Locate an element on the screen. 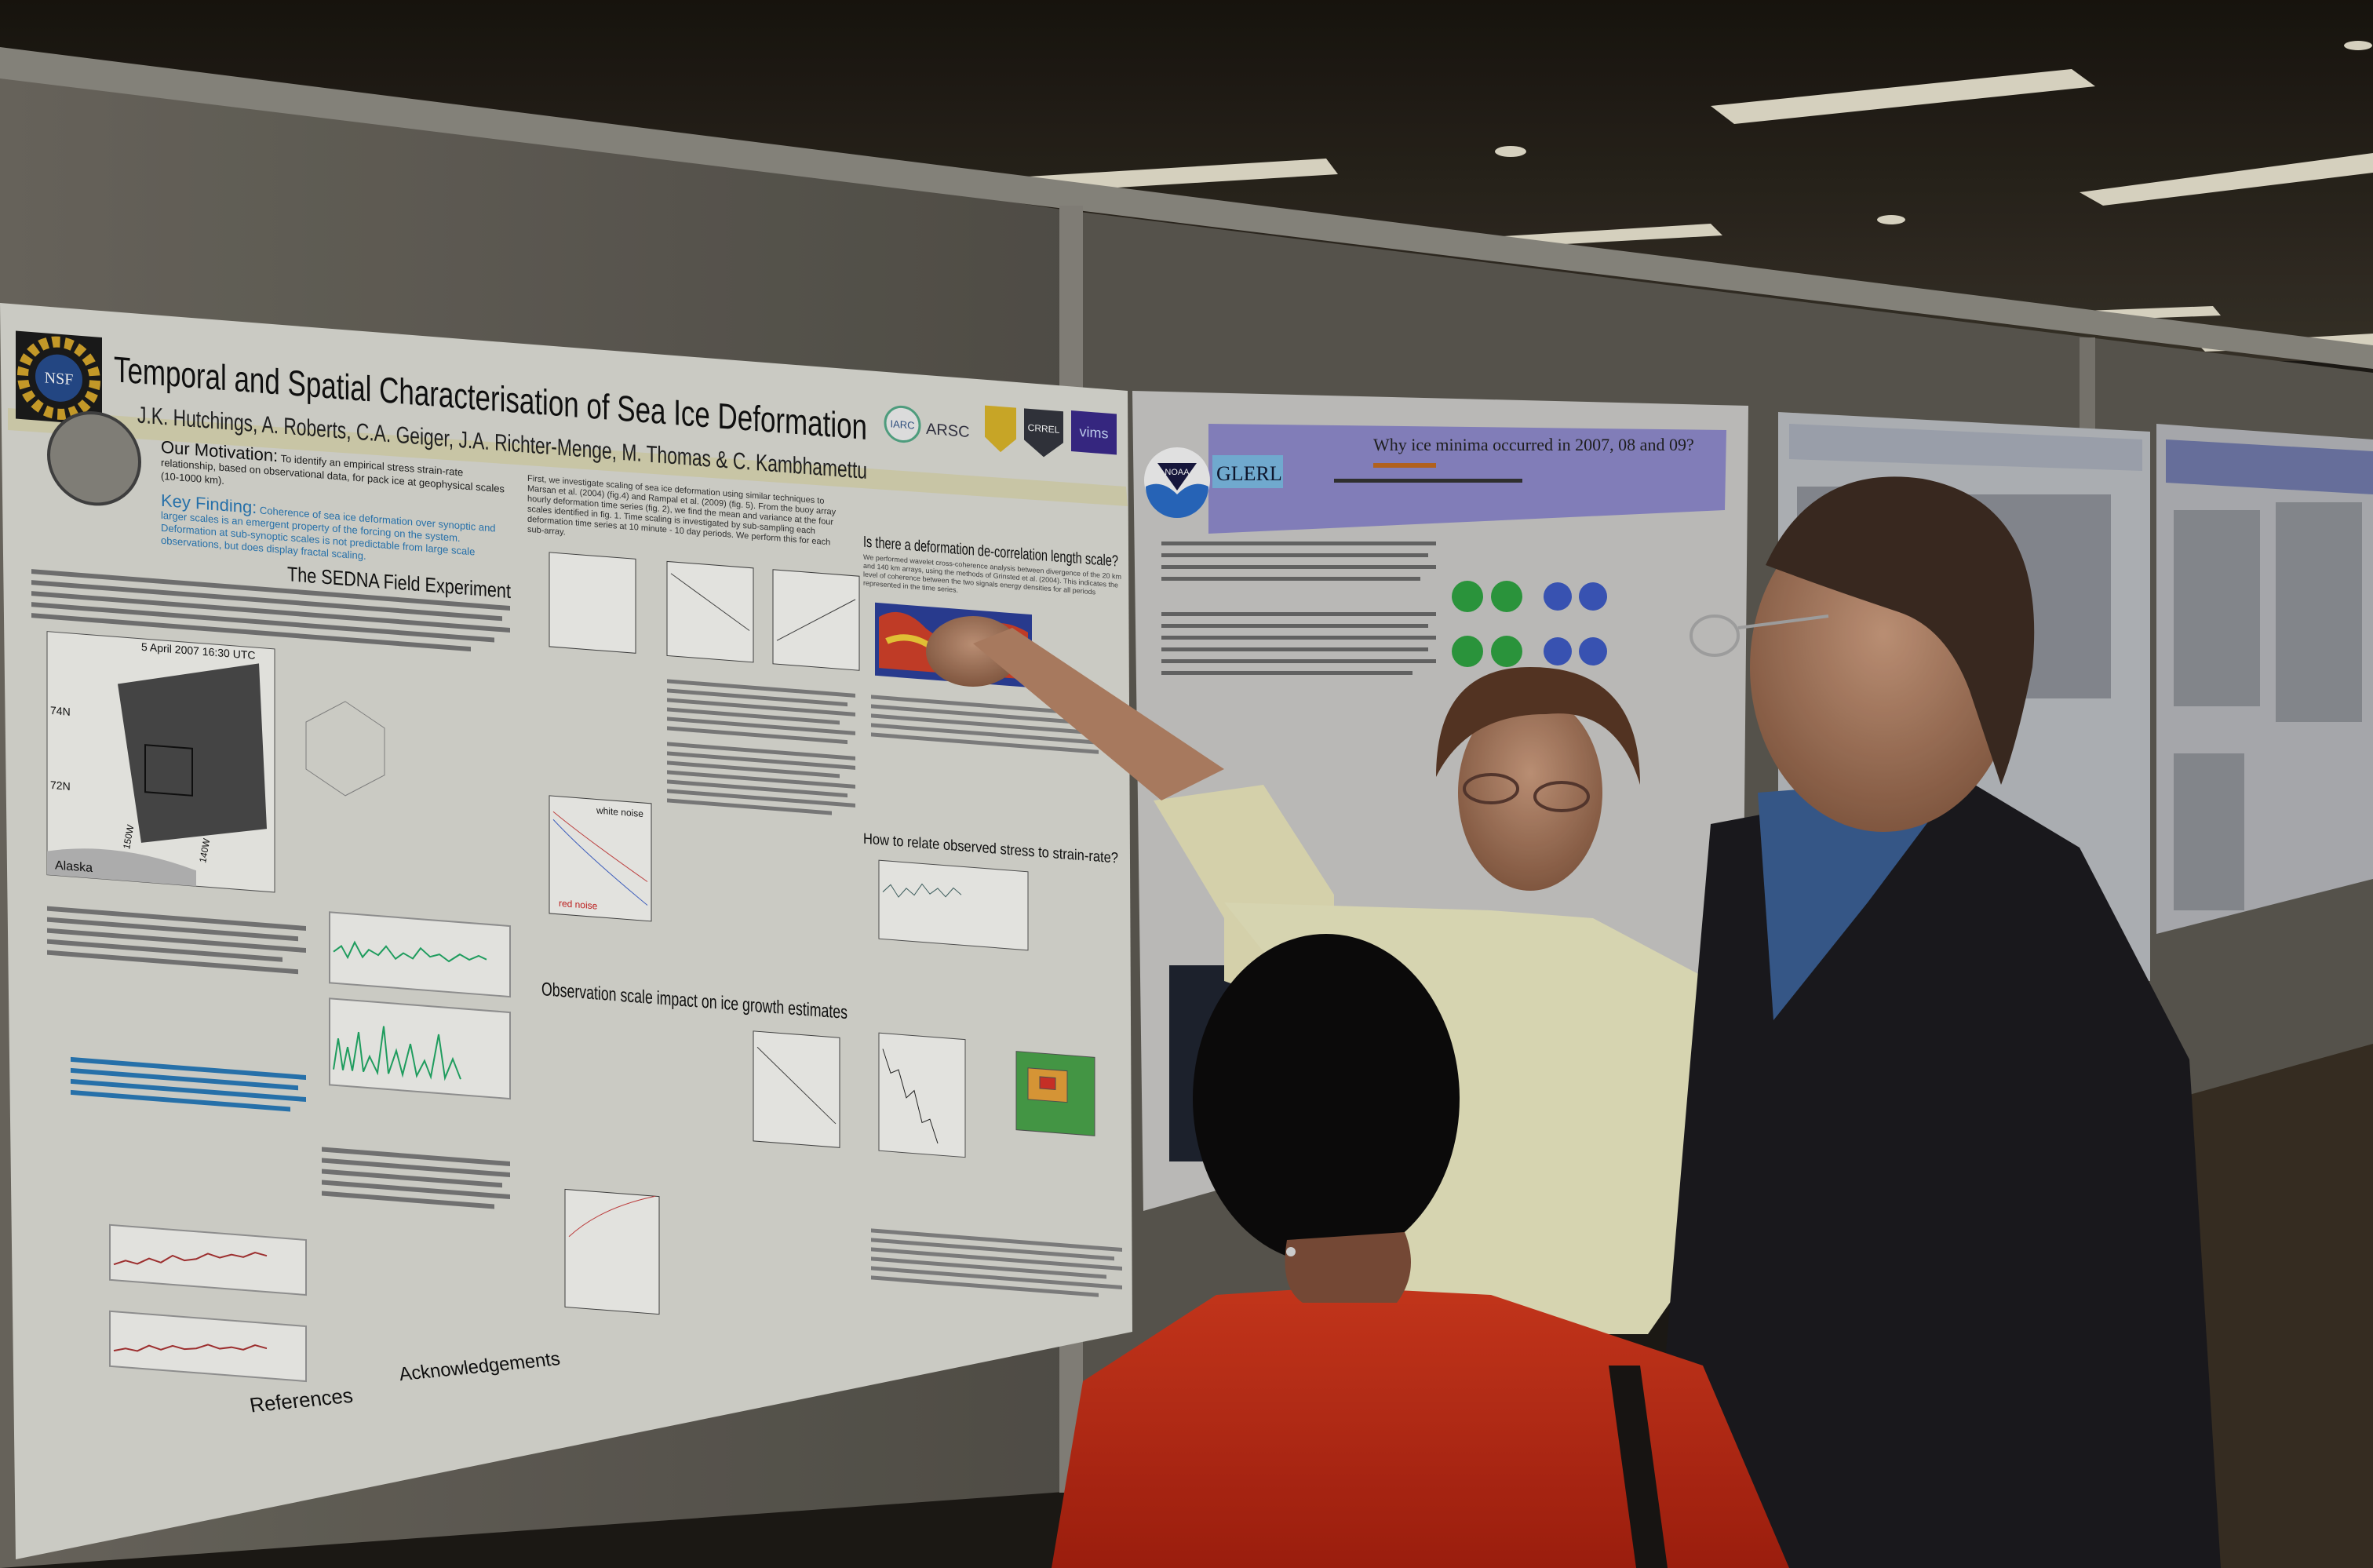  svg-text: 74N is located at coordinates (60, 711).